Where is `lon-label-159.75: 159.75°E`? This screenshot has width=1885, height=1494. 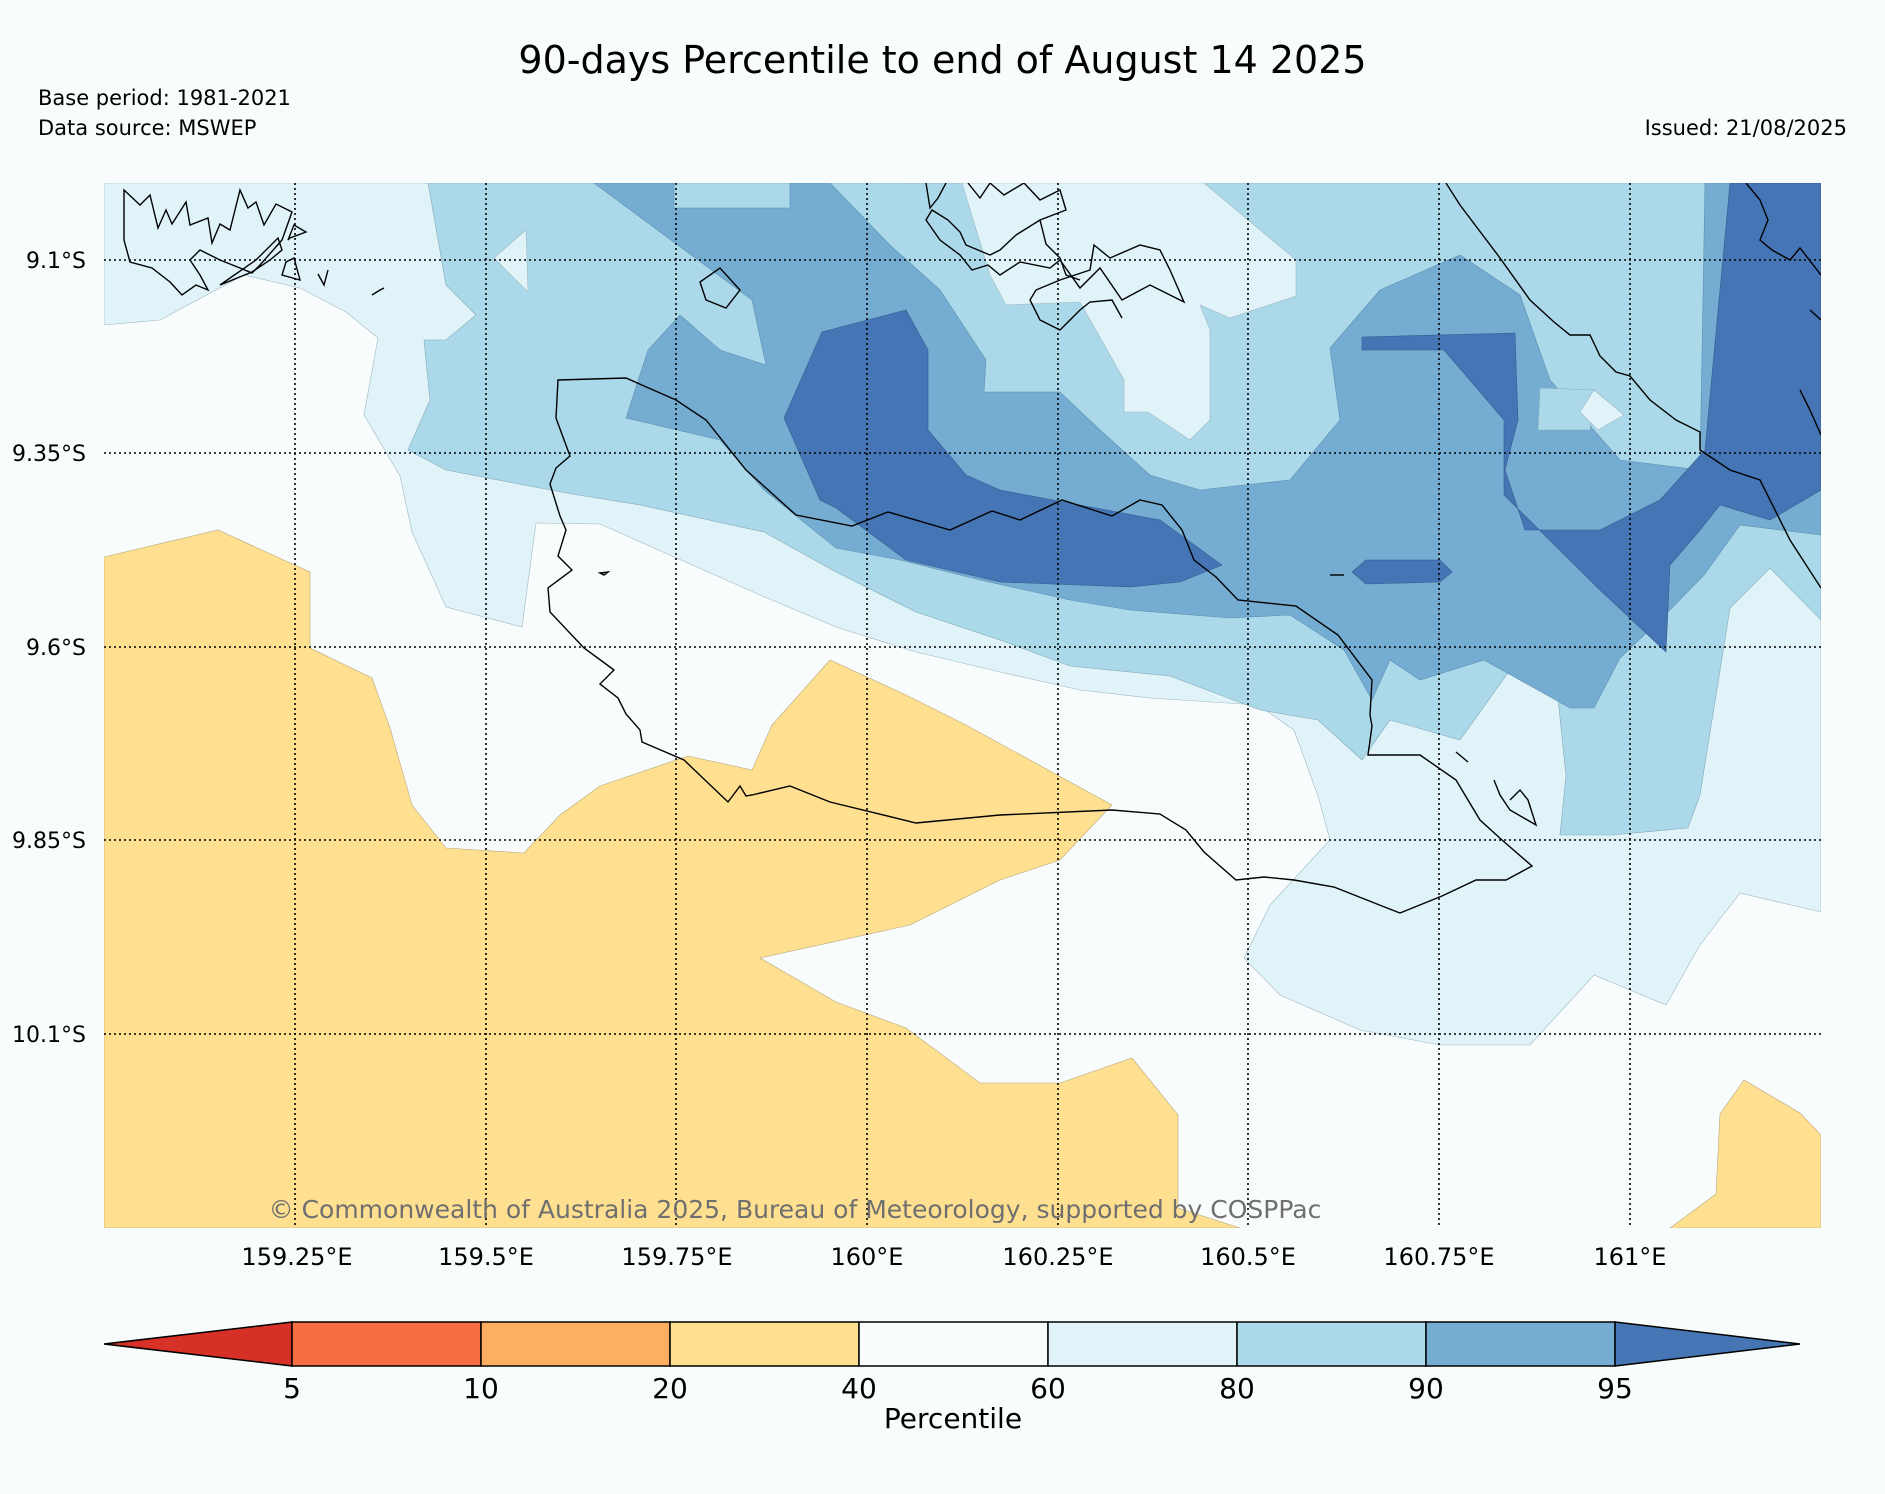
lon-label-159.75: 159.75°E is located at coordinates (676, 1257).